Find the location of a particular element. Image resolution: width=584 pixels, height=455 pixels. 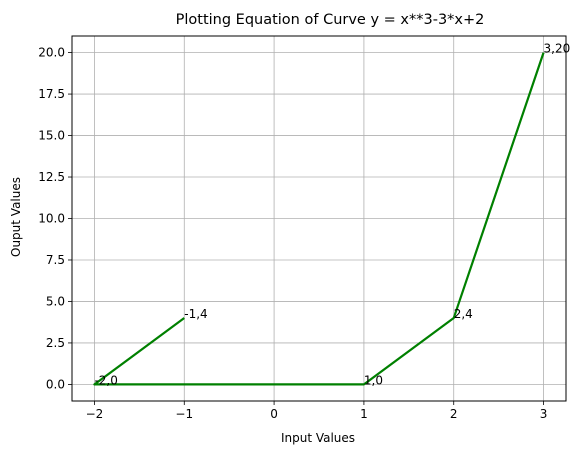

y-axis-label: Ouput Values is located at coordinates (16, 217).